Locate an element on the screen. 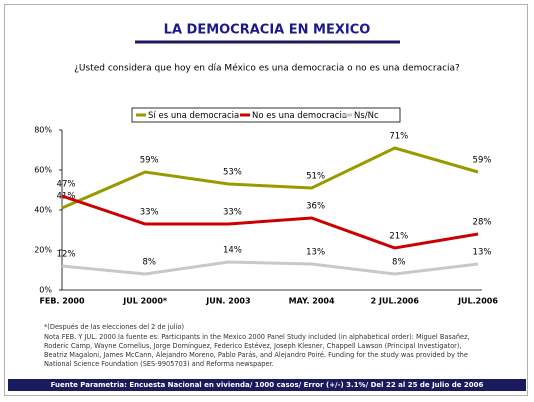 The image size is (534, 402). legend-box is located at coordinates (266, 115).